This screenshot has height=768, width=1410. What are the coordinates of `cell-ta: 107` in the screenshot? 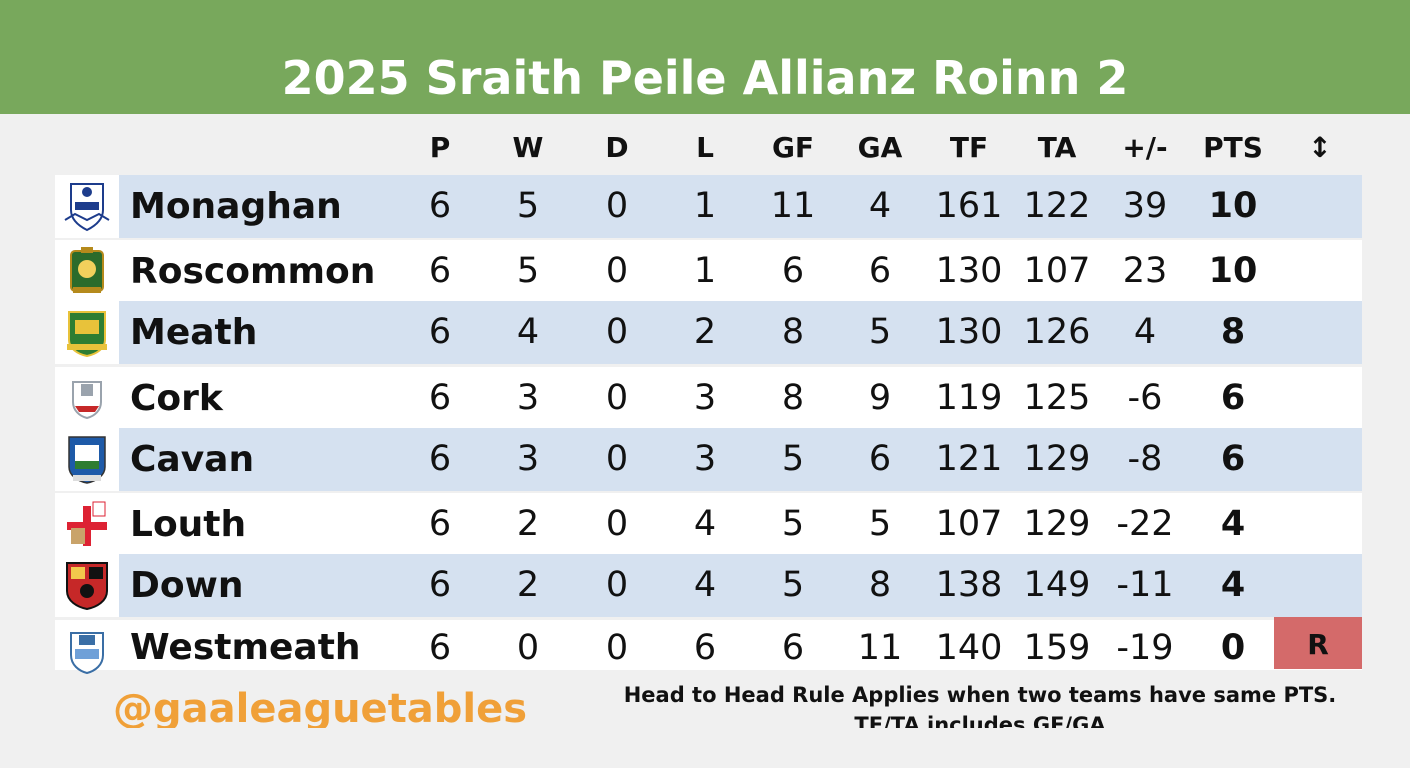 It's located at (1057, 271).